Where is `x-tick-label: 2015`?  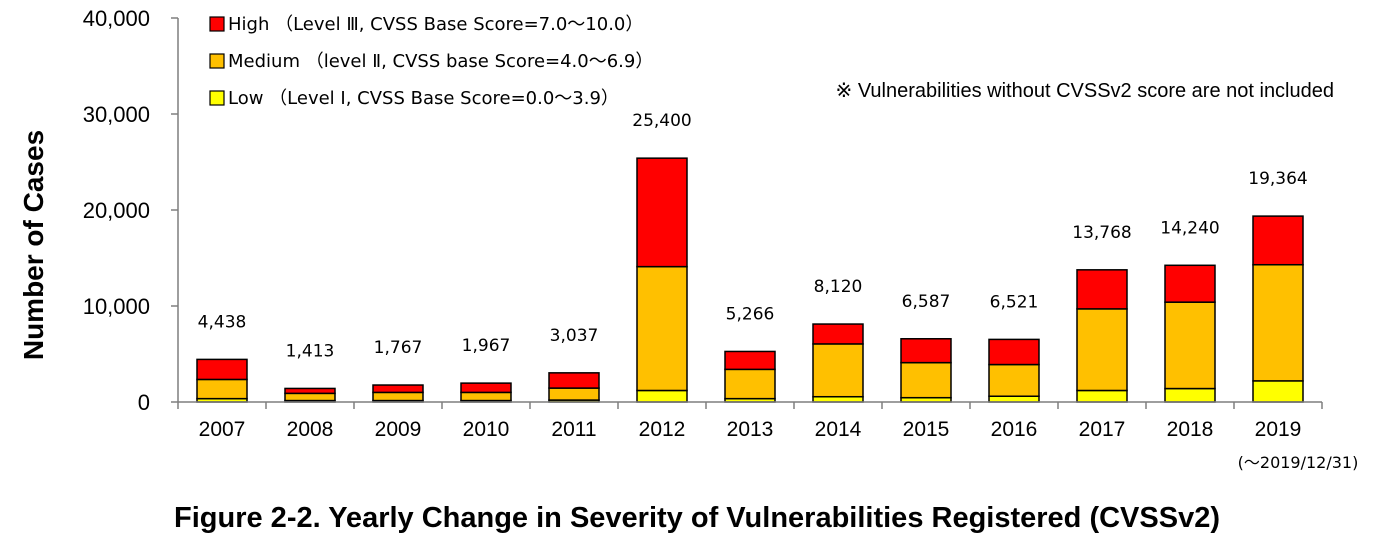 x-tick-label: 2015 is located at coordinates (926, 429).